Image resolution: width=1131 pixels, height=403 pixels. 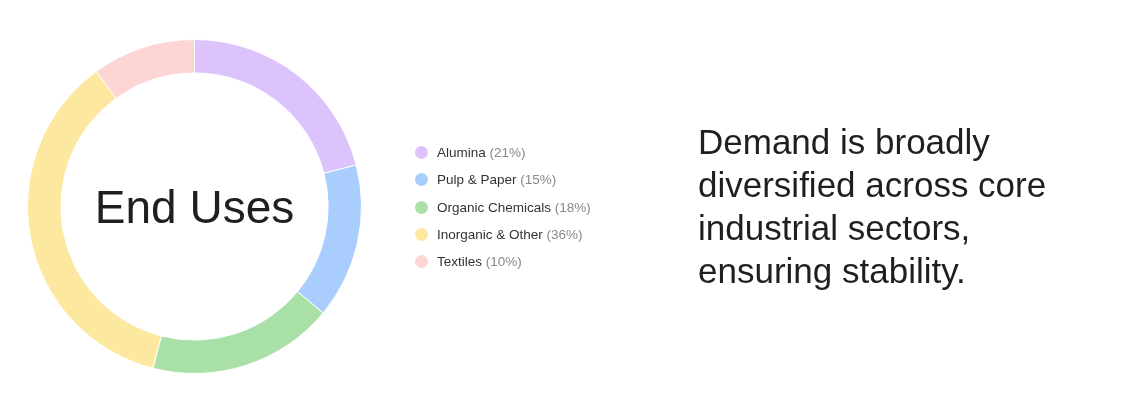 I want to click on data-label: (15%), so click(x=538, y=180).